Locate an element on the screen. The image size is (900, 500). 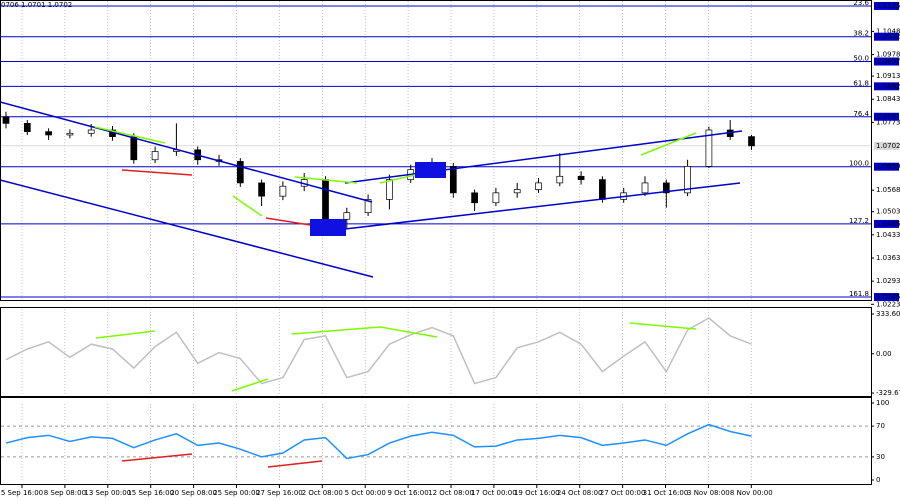
level-price-label: 1.0639 is located at coordinates (888, 167).